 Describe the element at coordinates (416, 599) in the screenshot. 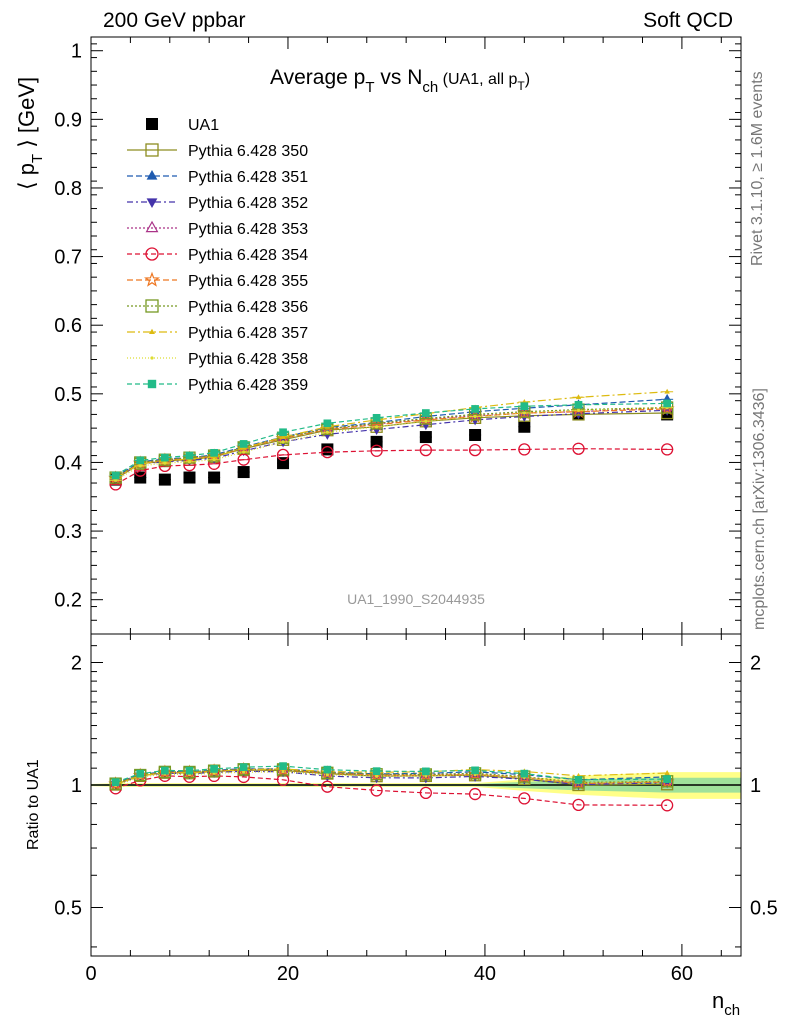

I see `analysis-watermark: UA1_1990_S2044935` at that location.